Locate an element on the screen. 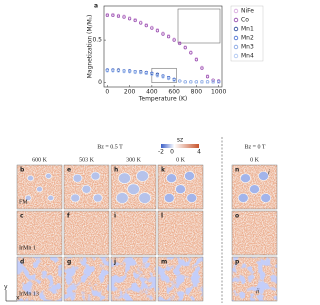 This screenshot has width=320, height=305. legend-frame is located at coordinates (247, 33).